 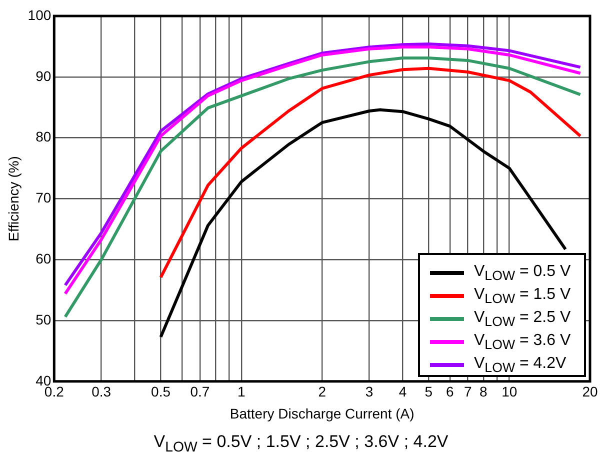 I want to click on x-tick-label: 4, so click(x=402, y=392).